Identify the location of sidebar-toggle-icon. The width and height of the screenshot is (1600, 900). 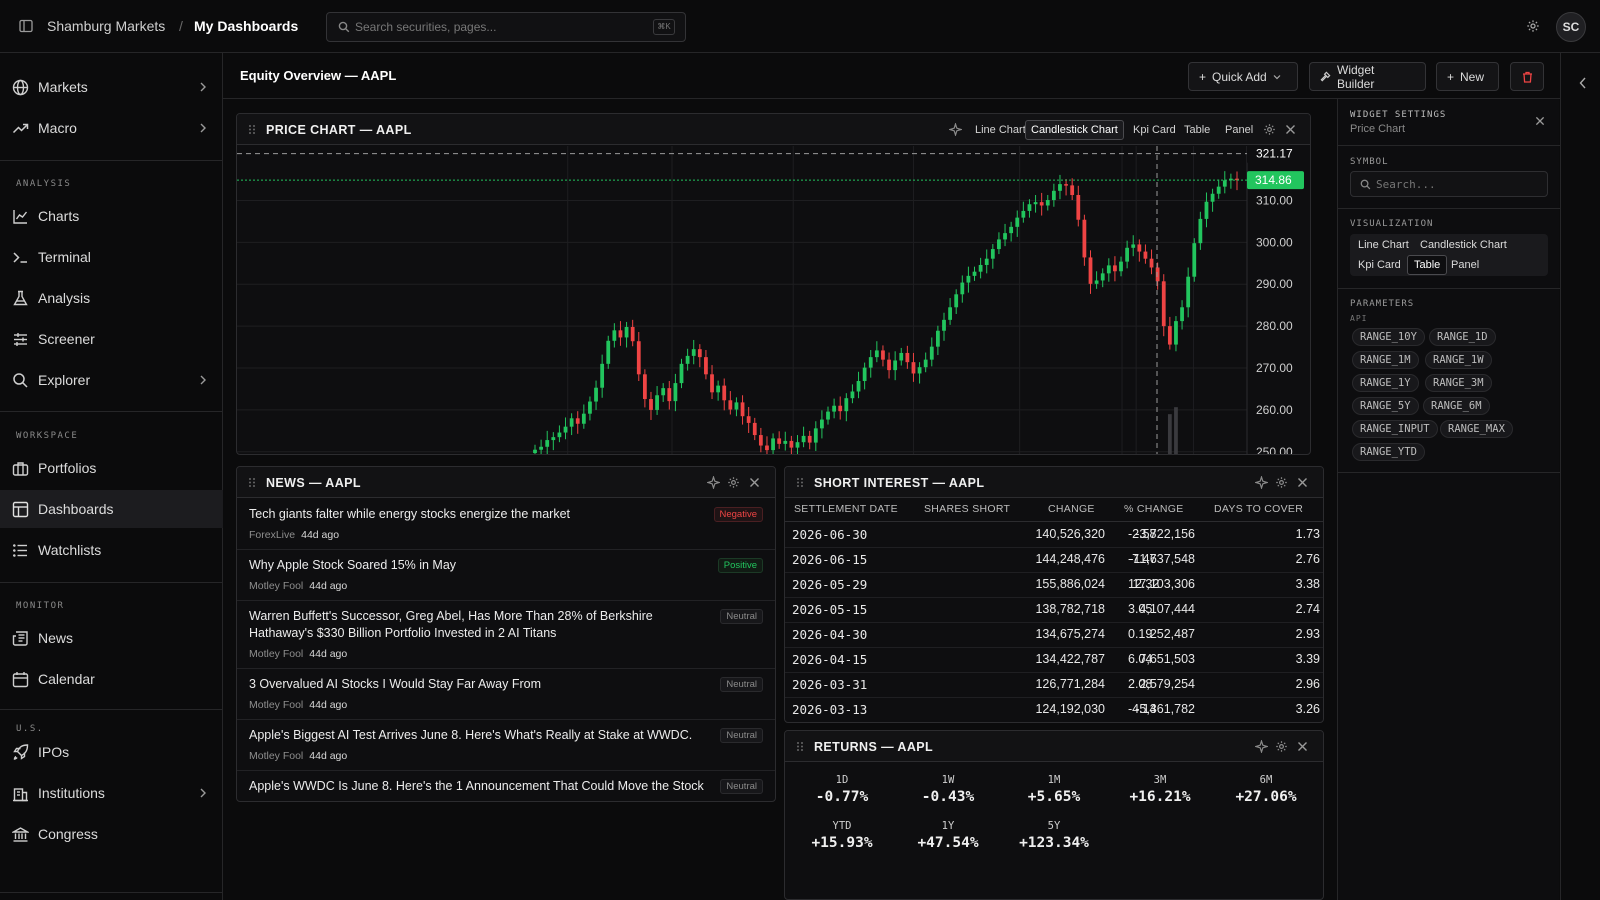
(26, 26).